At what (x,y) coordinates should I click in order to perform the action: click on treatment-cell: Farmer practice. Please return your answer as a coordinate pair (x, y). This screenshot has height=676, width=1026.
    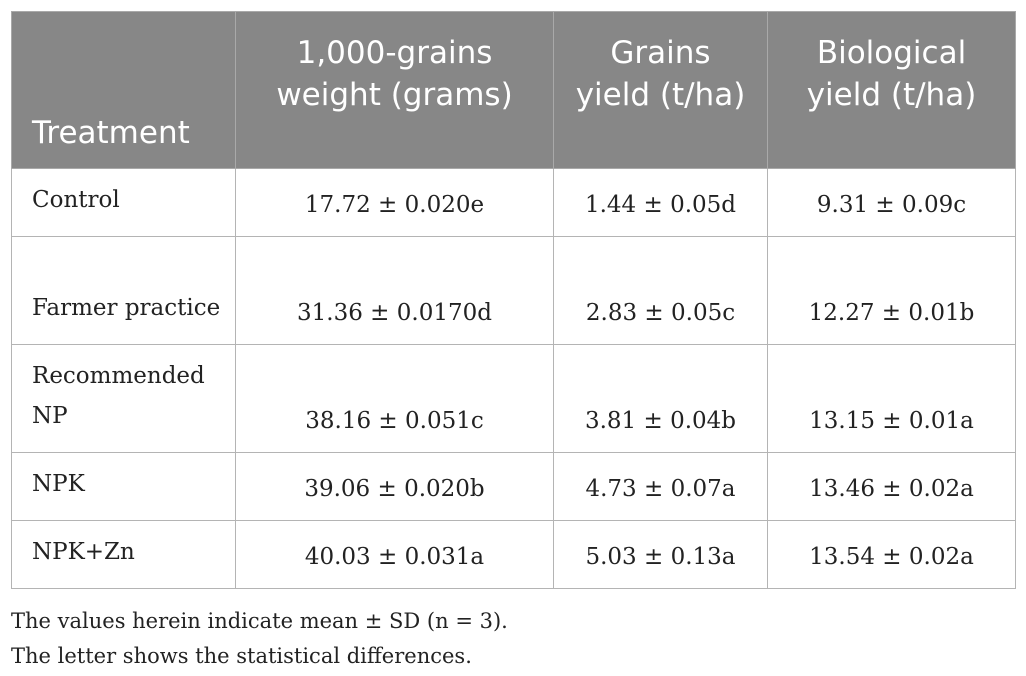
    Looking at the image, I should click on (123, 290).